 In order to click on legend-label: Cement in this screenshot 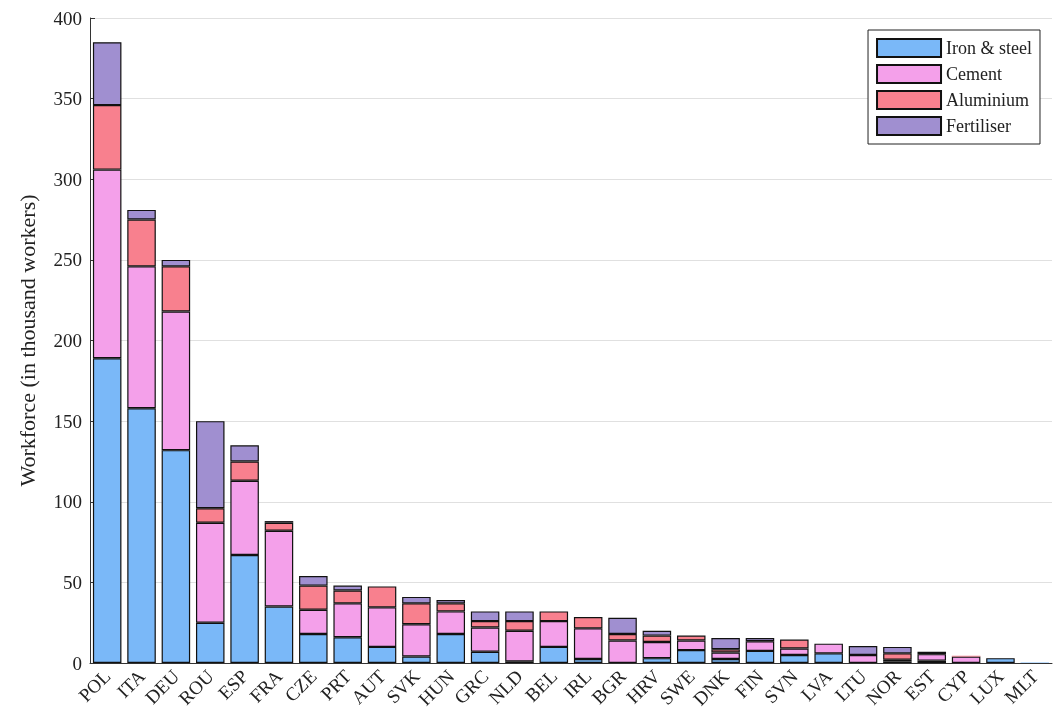, I will do `click(974, 74)`.